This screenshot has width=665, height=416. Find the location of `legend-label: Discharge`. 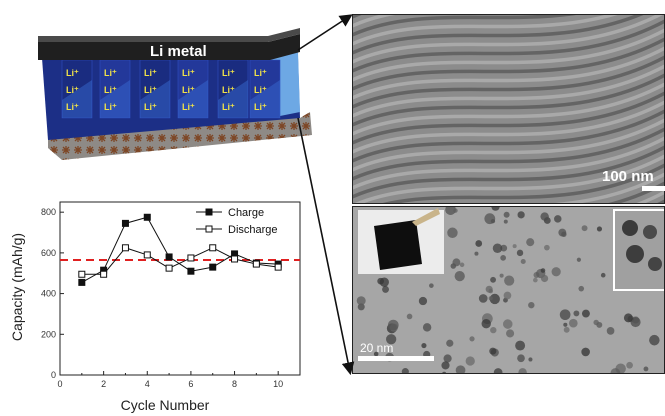

legend-label: Discharge is located at coordinates (253, 230).